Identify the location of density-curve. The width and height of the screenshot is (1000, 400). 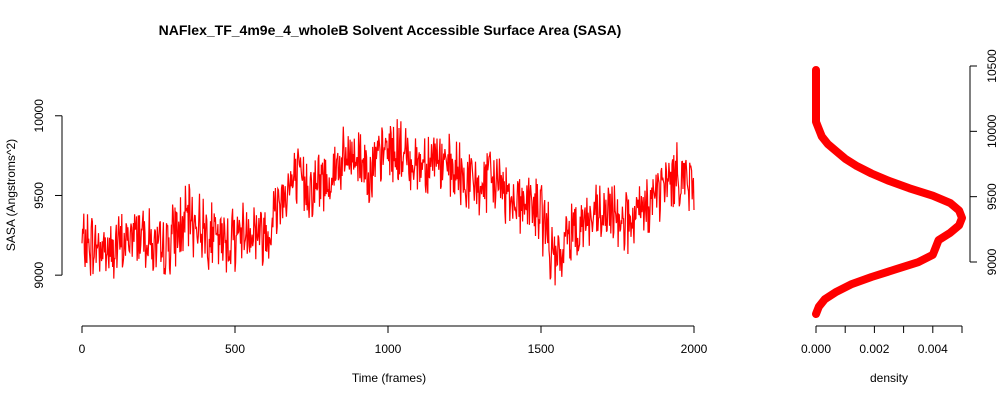
(889, 192).